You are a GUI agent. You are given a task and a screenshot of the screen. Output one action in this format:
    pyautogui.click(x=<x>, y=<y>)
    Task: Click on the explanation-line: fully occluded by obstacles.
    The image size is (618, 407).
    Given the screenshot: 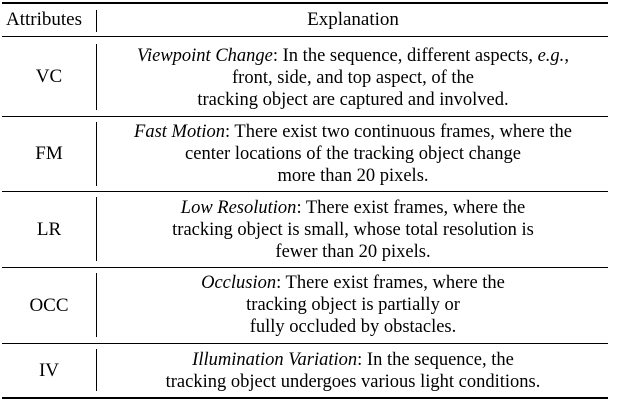 What is the action you would take?
    pyautogui.click(x=353, y=327)
    